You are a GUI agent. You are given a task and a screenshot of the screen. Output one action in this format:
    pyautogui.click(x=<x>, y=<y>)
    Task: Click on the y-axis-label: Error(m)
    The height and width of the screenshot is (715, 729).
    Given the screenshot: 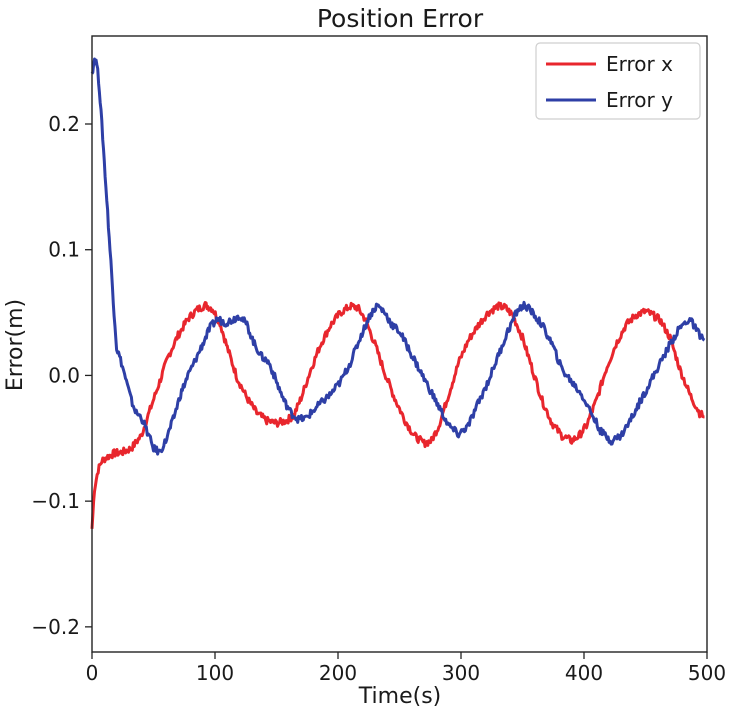 What is the action you would take?
    pyautogui.click(x=15, y=345)
    